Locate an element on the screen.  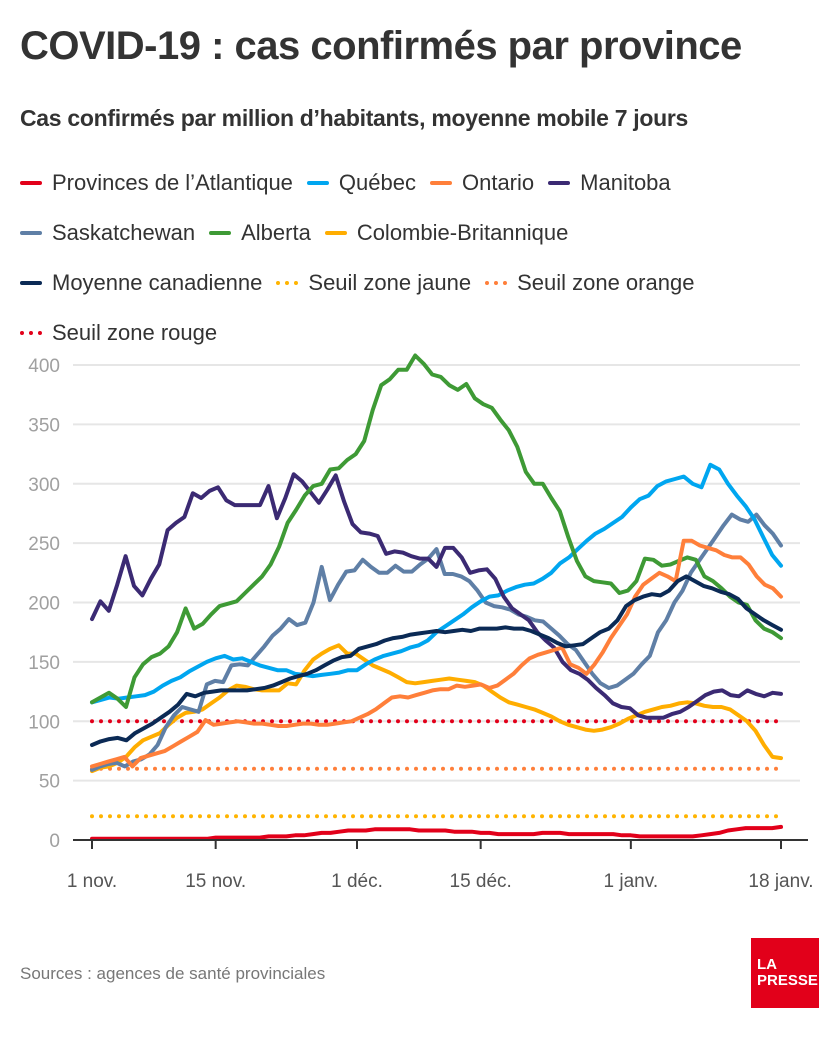
x-tick-label: 1 janv. is located at coordinates (631, 881).